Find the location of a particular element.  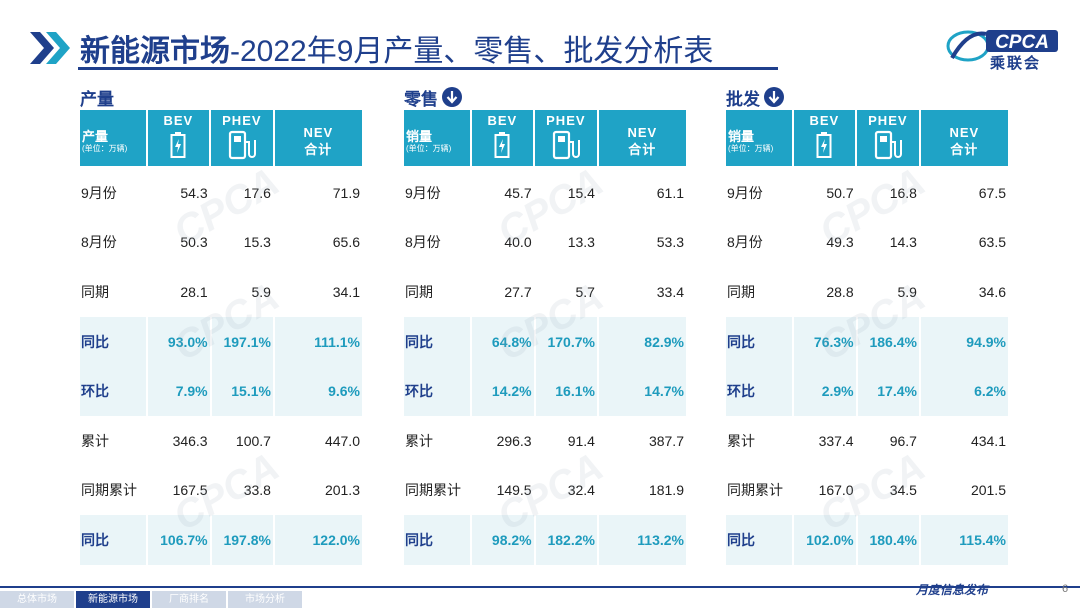

battery-icon is located at coordinates (824, 147).